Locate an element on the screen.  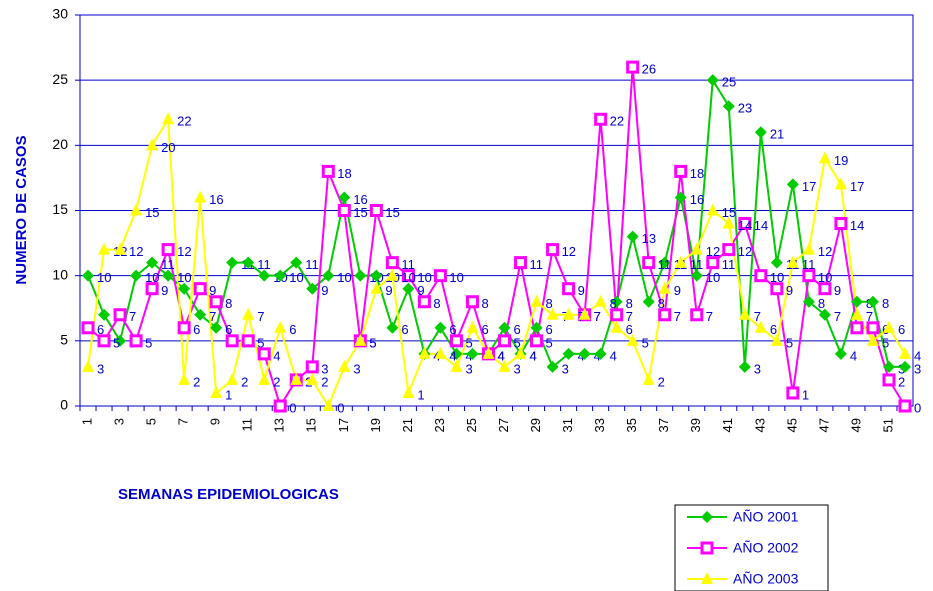
x-tick-label: 41 is located at coordinates (727, 425).